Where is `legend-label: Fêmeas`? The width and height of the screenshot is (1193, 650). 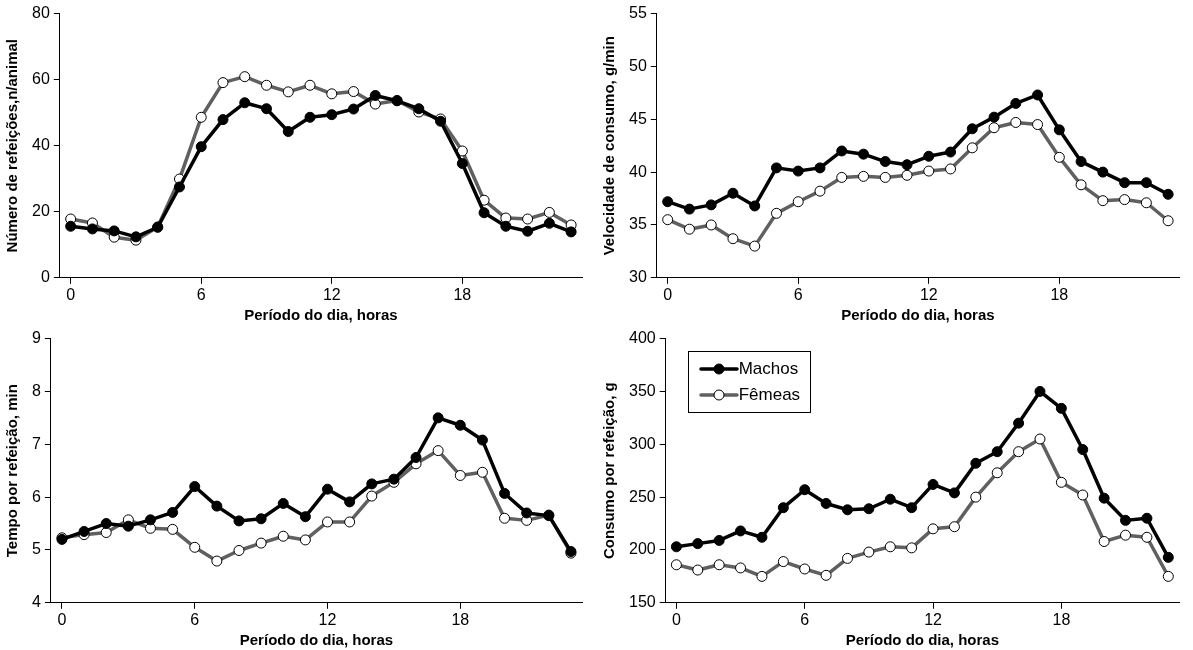
legend-label: Fêmeas is located at coordinates (769, 394).